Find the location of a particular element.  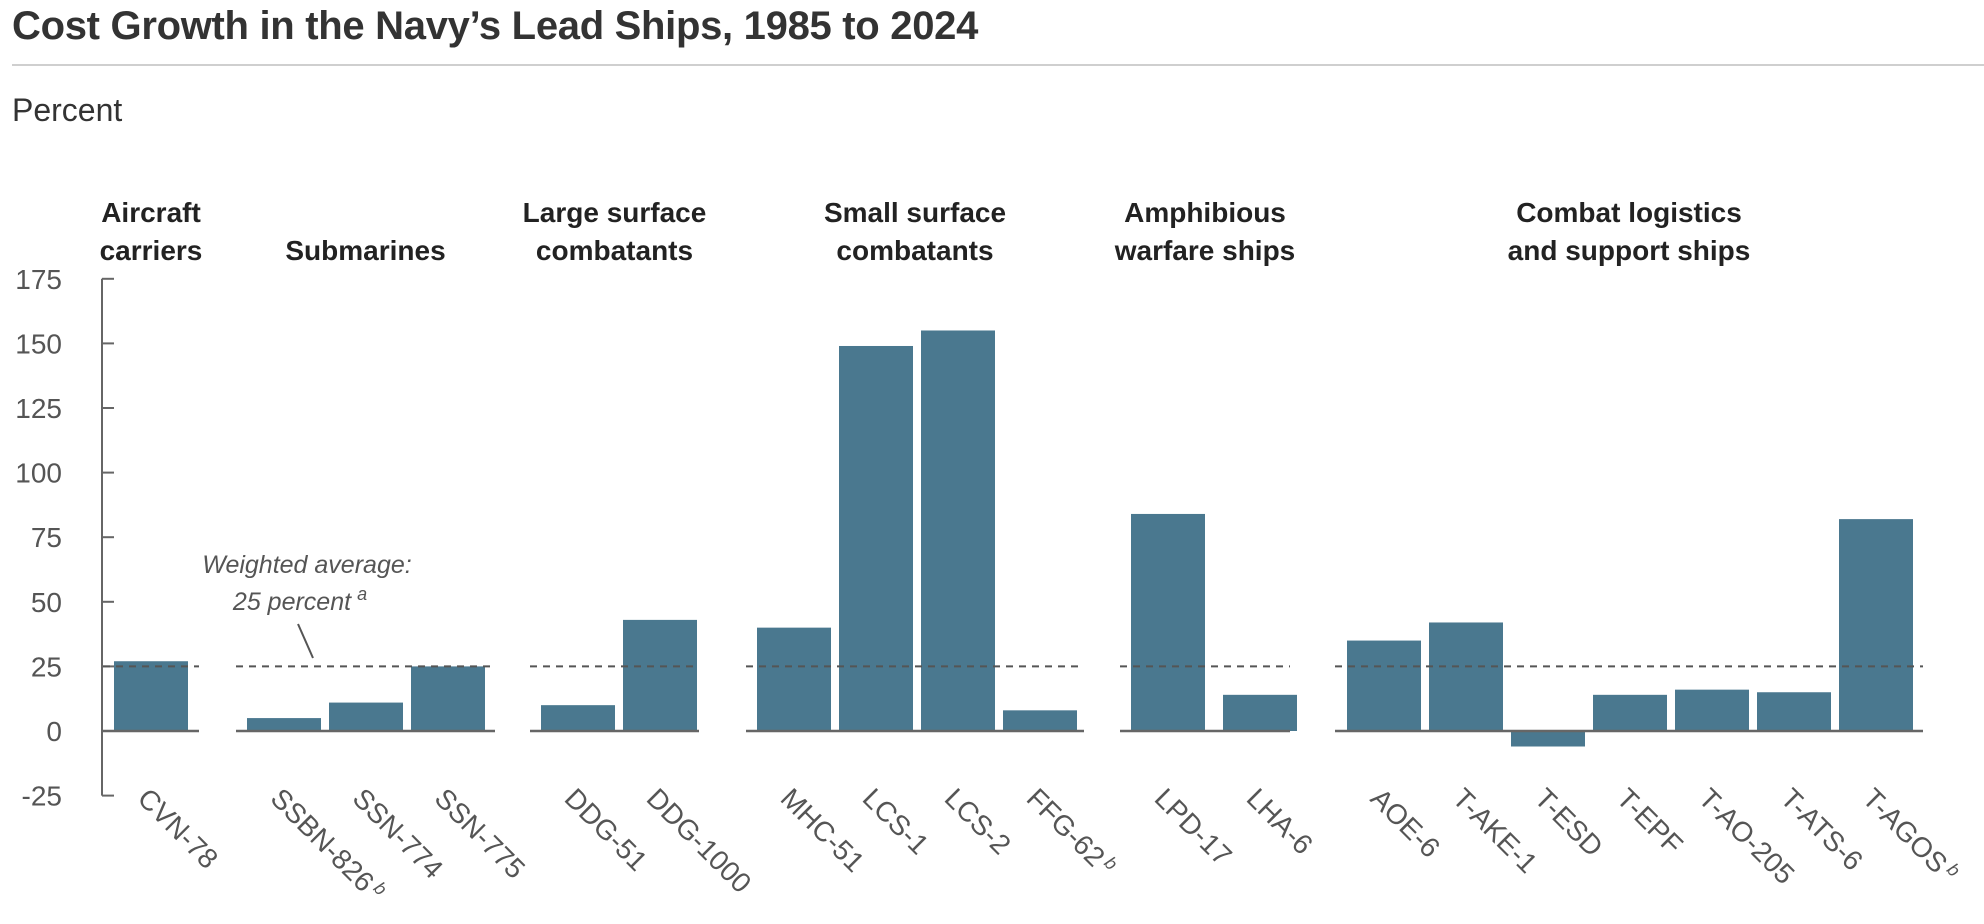

footnote-marker: a is located at coordinates (362, 594).